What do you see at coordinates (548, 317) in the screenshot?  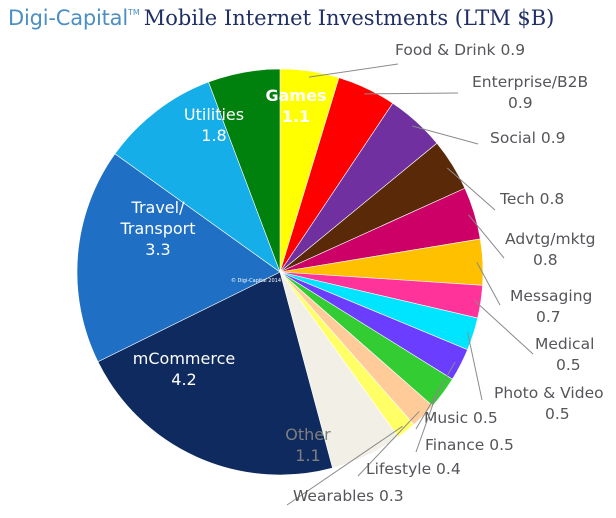 I see `slice-value-messaging: 0.7` at bounding box center [548, 317].